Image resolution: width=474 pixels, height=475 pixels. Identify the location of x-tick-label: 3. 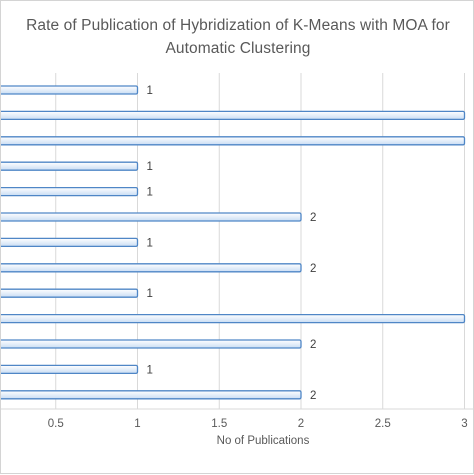
(464, 424).